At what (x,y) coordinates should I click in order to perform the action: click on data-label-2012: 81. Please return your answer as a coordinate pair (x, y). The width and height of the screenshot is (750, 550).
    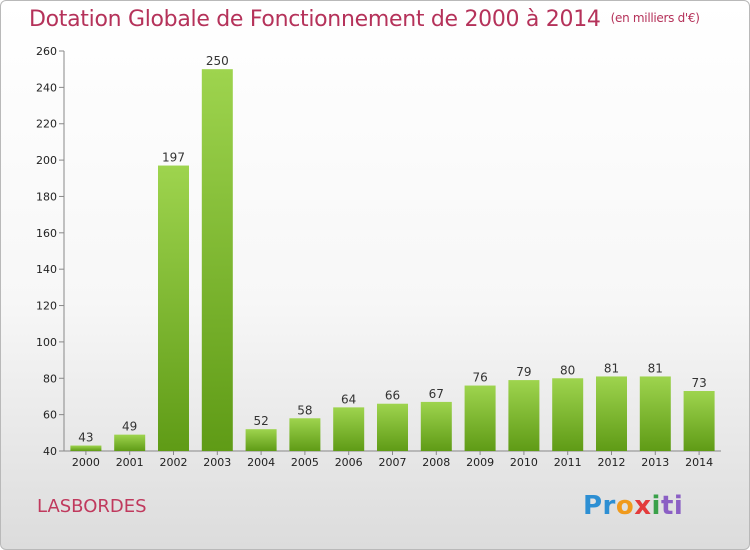
    Looking at the image, I should click on (611, 368).